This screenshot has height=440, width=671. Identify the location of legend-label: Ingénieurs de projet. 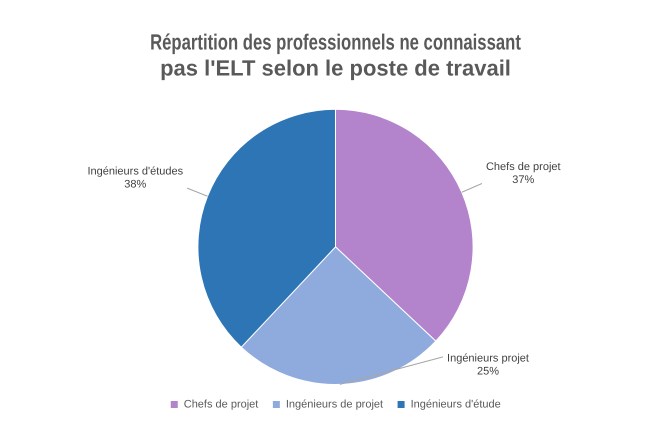
(335, 404).